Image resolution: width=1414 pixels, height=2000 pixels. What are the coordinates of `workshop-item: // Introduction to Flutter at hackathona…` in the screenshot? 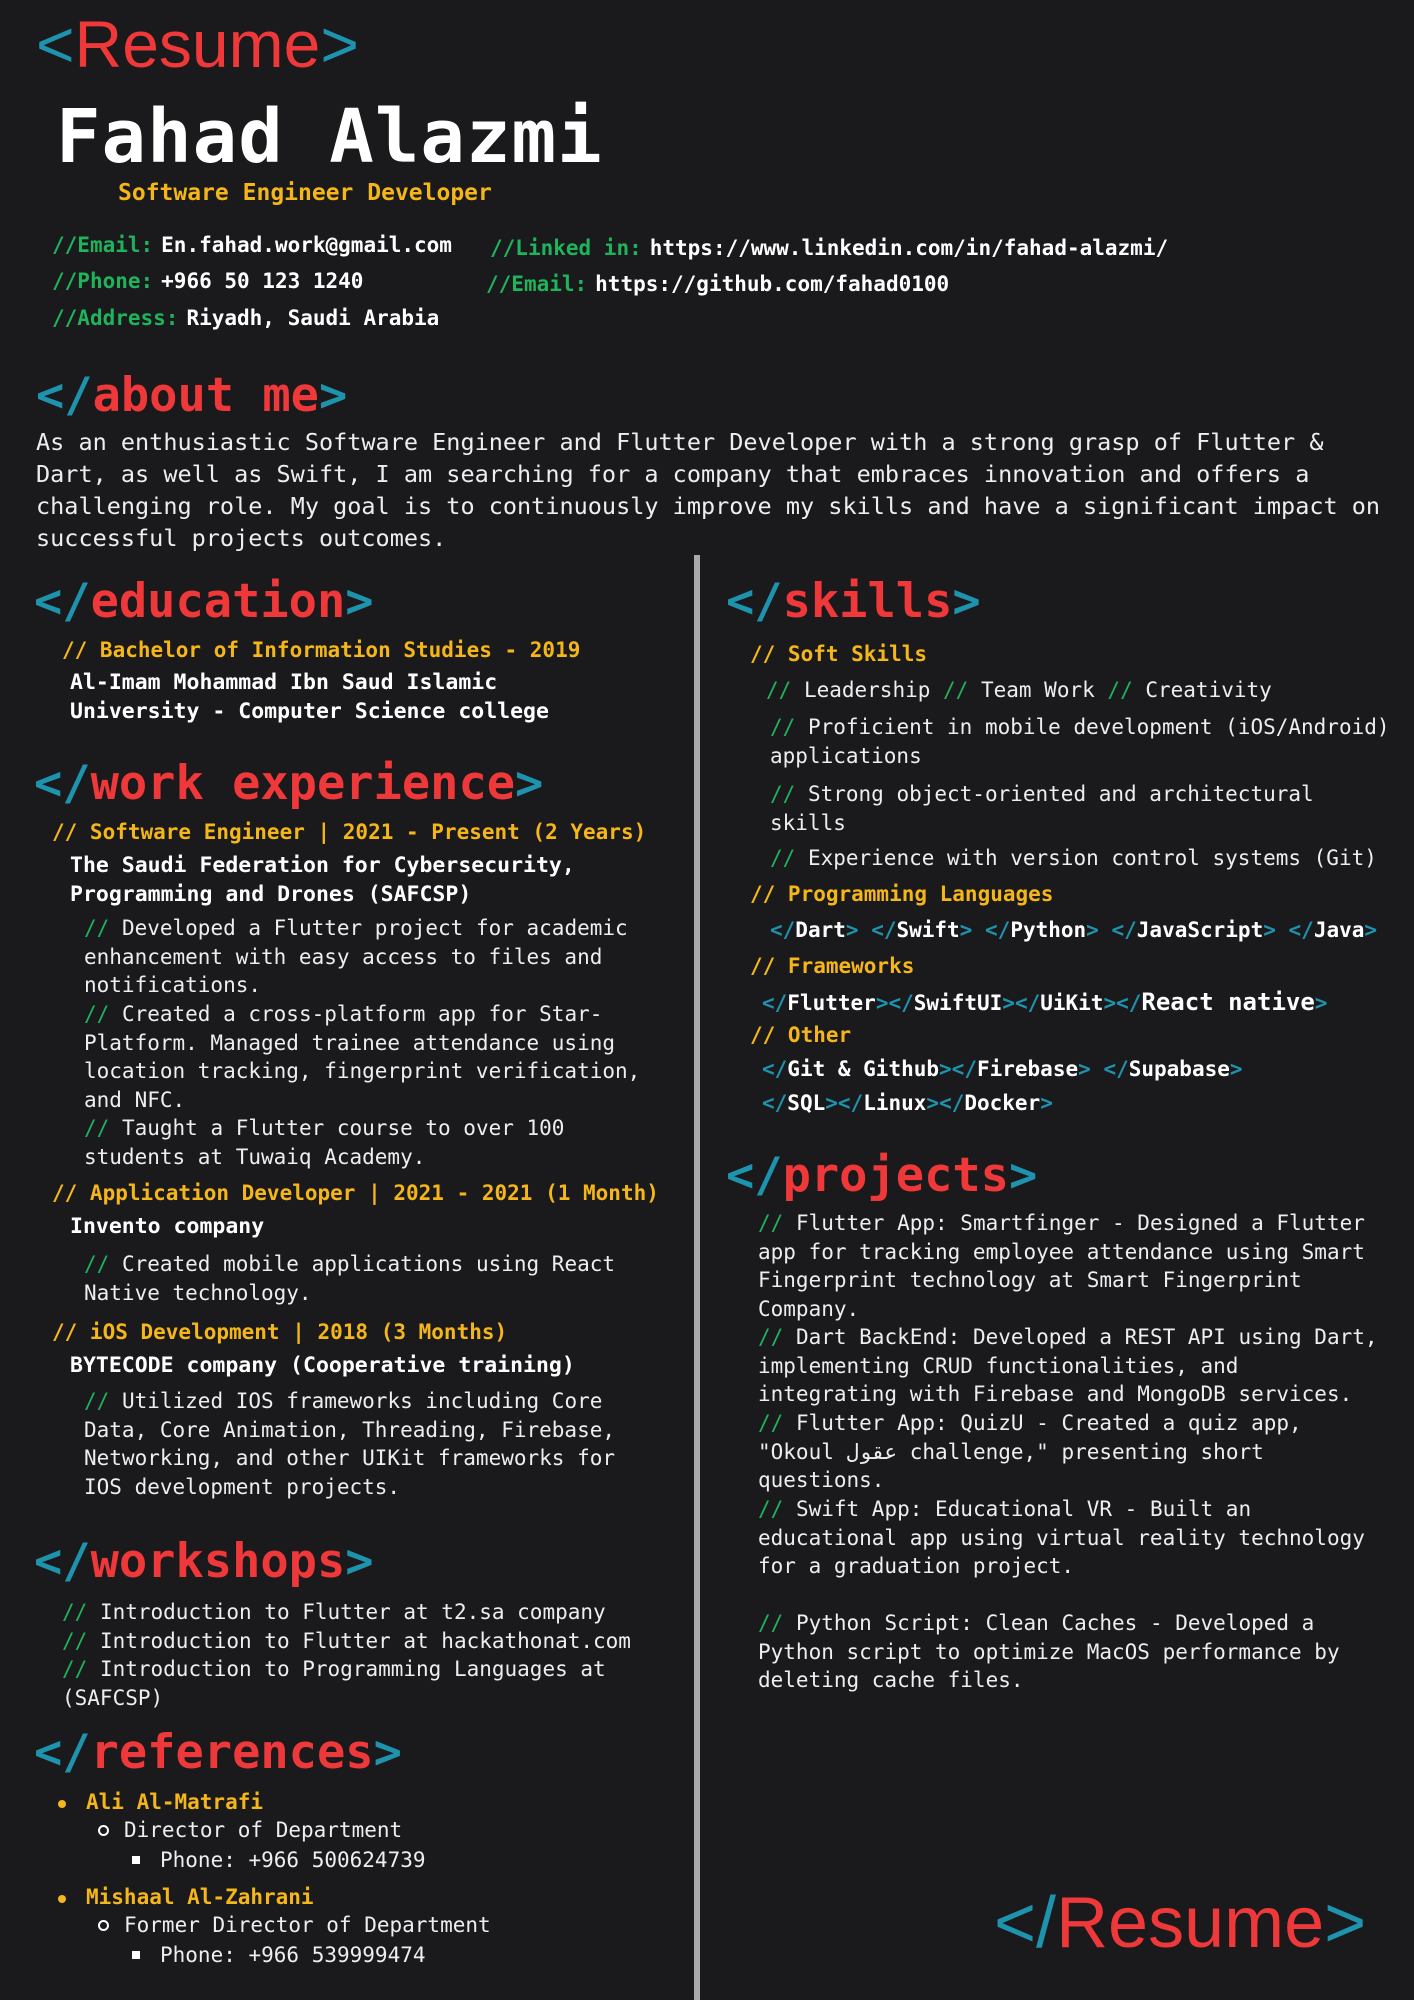 It's located at (346, 1641).